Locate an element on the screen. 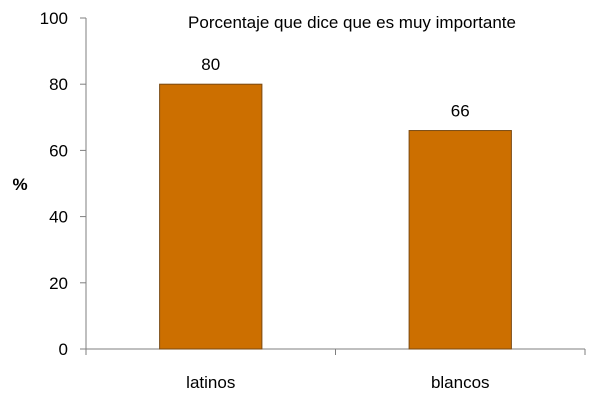 Image resolution: width=589 pixels, height=393 pixels. y-tick-label: 0 is located at coordinates (63, 349).